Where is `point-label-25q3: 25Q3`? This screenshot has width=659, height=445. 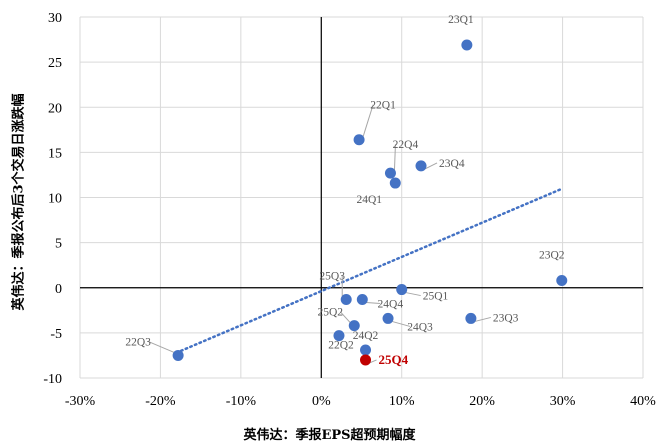 point-label-25q3: 25Q3 is located at coordinates (332, 276).